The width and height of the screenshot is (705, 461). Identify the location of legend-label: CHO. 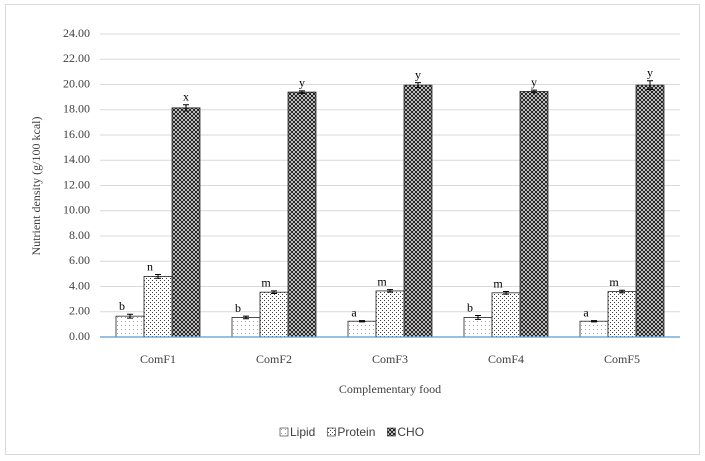
(410, 432).